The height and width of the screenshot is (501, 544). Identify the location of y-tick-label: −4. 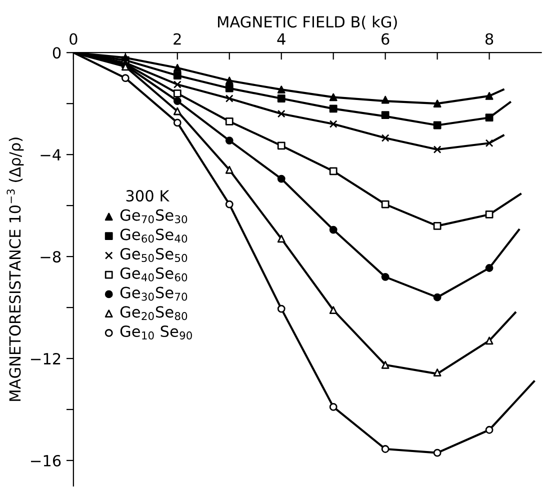
(50, 154).